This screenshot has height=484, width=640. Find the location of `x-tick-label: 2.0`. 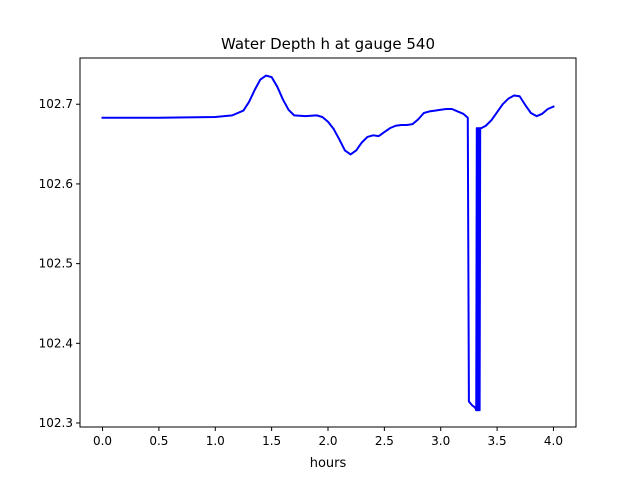

x-tick-label: 2.0 is located at coordinates (327, 441).